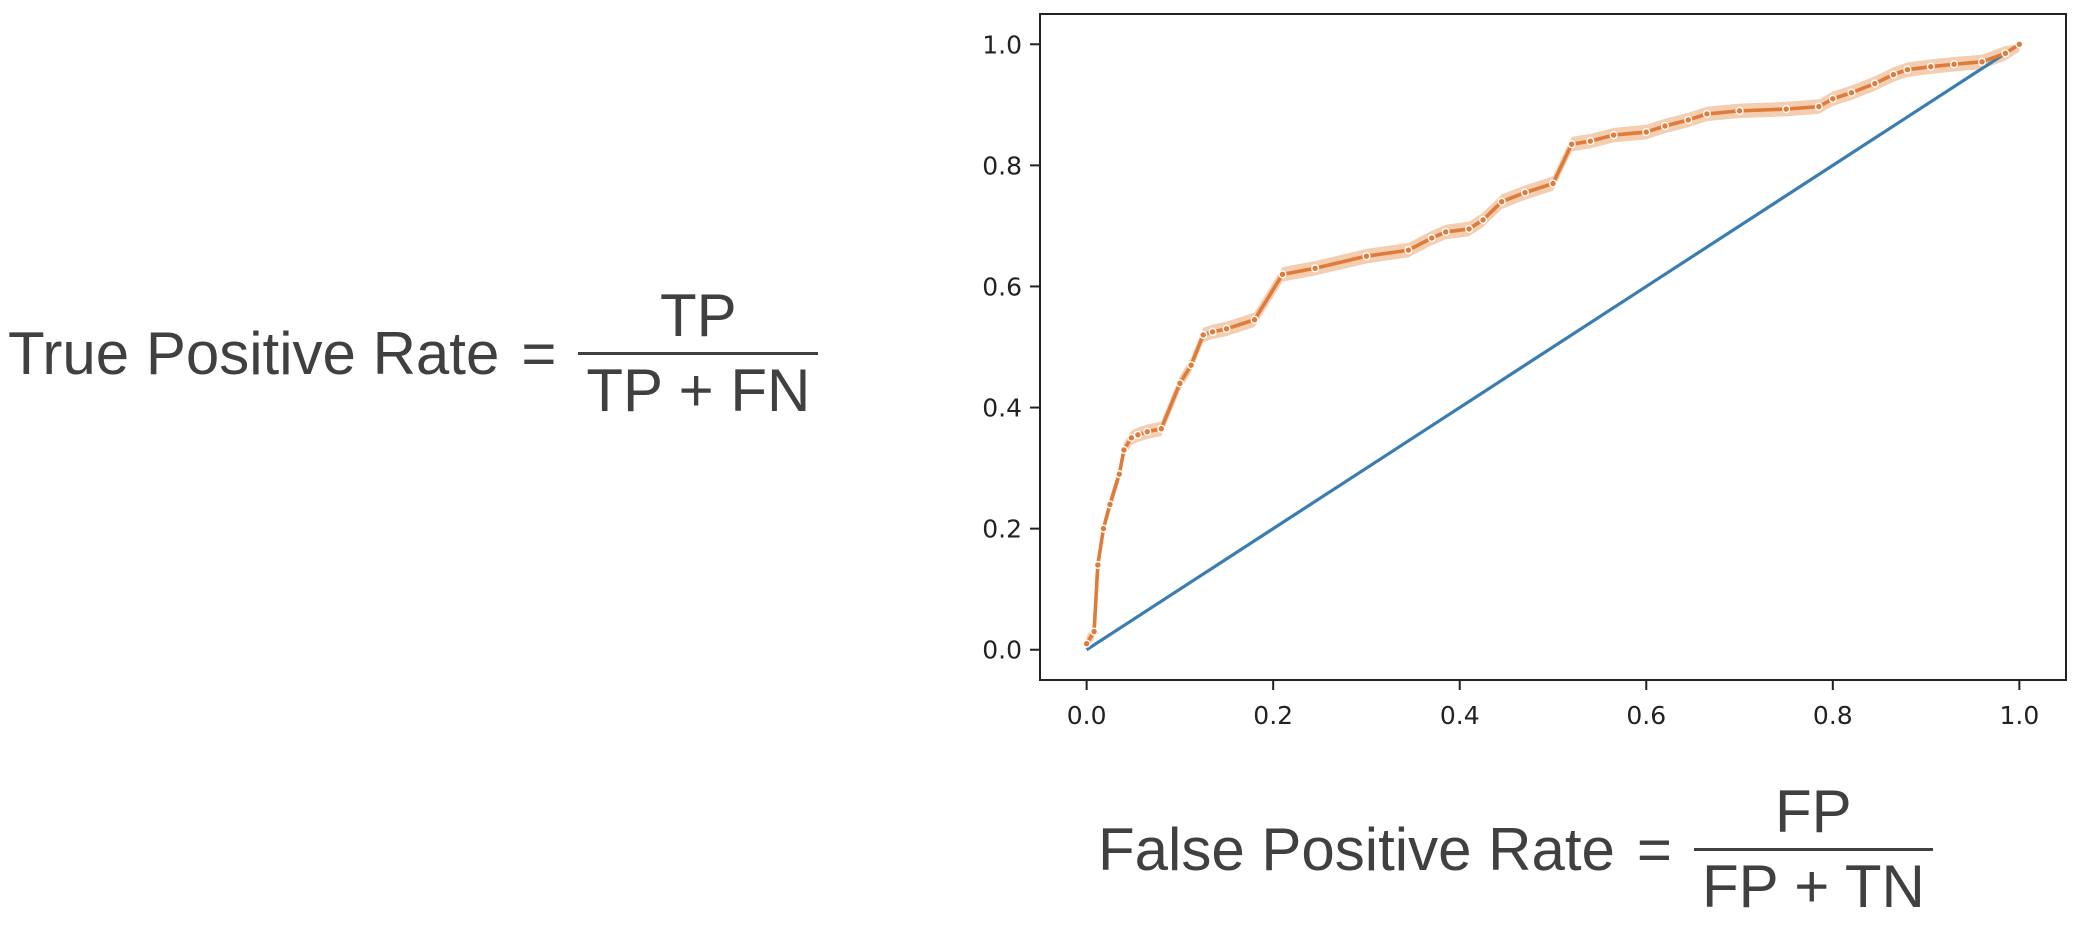  Describe the element at coordinates (1002, 650) in the screenshot. I see `y-tick-label: 0.0` at that location.